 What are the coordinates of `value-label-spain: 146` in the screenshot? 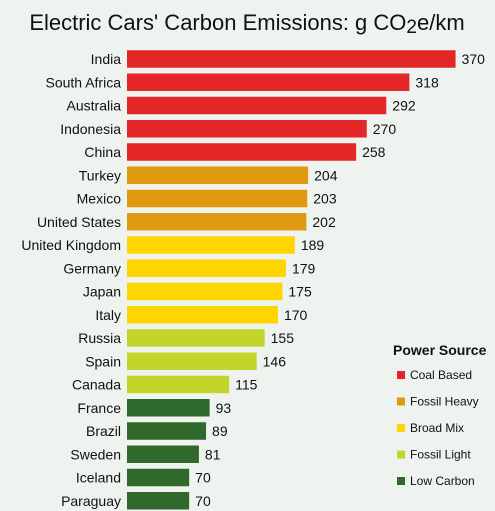 It's located at (275, 361).